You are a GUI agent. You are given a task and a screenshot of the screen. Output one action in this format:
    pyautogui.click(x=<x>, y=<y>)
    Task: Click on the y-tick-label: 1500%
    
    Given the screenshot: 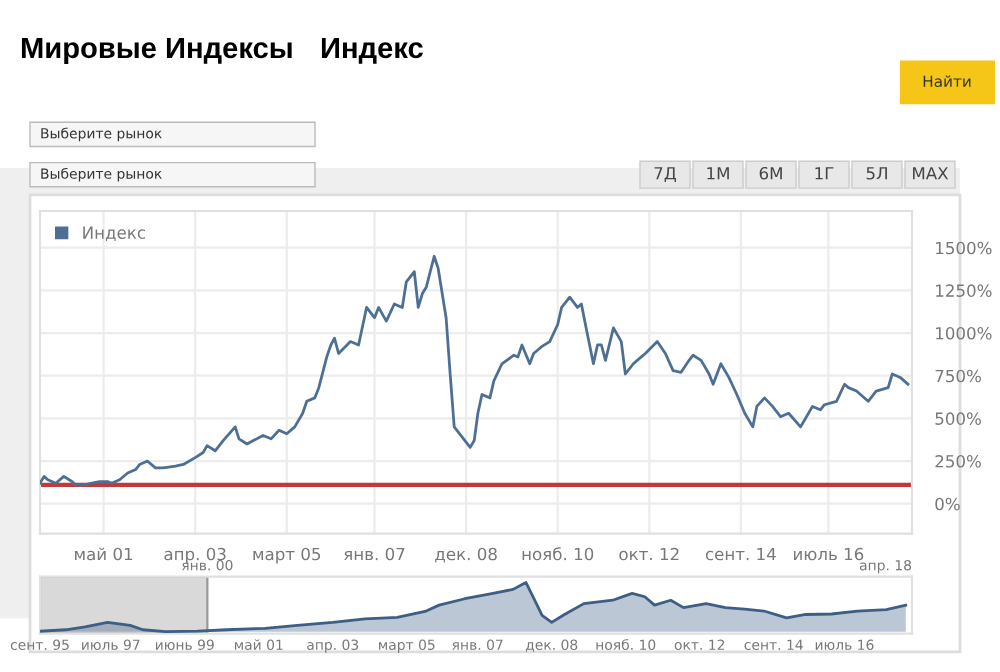 What is the action you would take?
    pyautogui.click(x=964, y=248)
    